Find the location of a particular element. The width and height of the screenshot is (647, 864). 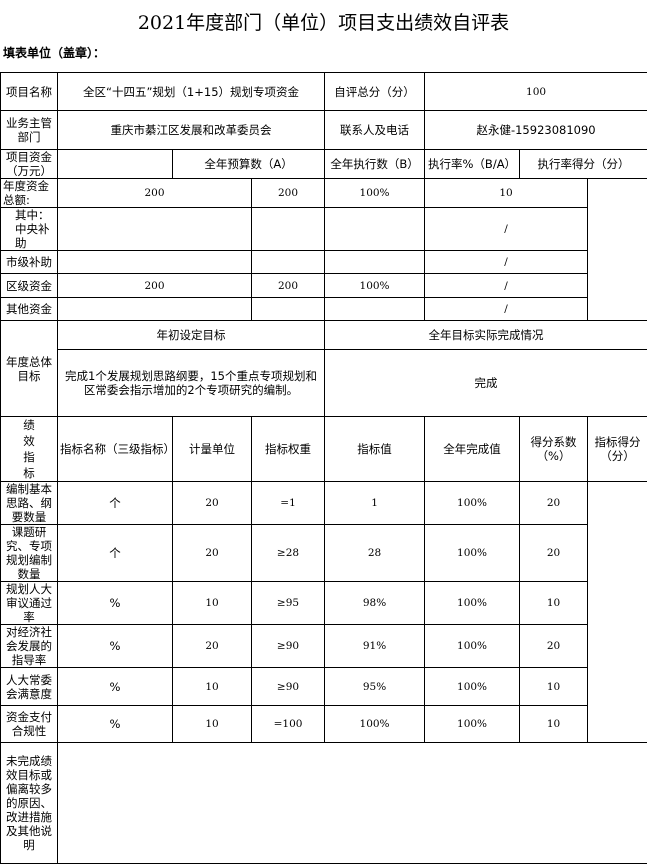

dept: 重庆市綦江区发展和改革委员会 is located at coordinates (191, 130).